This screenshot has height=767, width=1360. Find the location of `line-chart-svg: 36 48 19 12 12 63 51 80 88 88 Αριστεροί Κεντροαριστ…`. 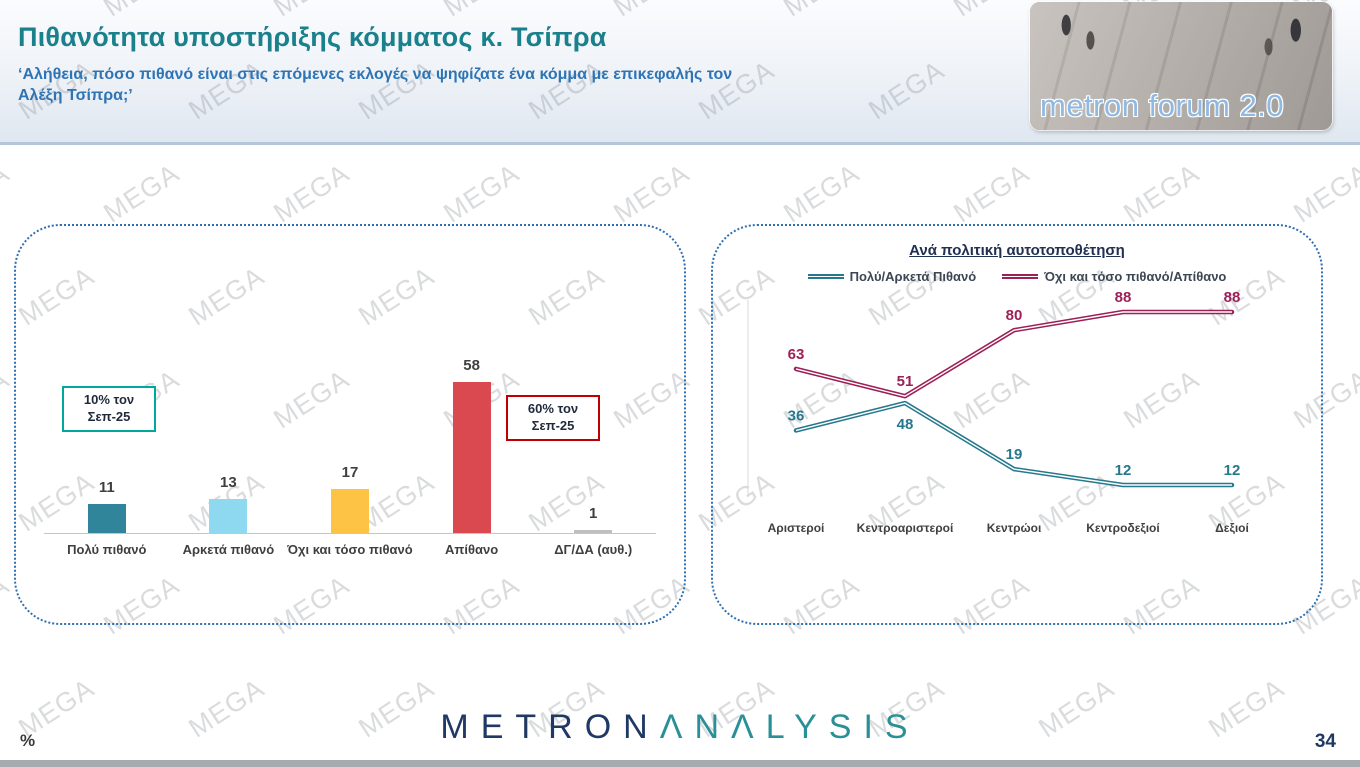

line-chart-svg: 36 48 19 12 12 63 51 80 88 88 Αριστεροί Κεντροαριστ… is located at coordinates (998, 413).